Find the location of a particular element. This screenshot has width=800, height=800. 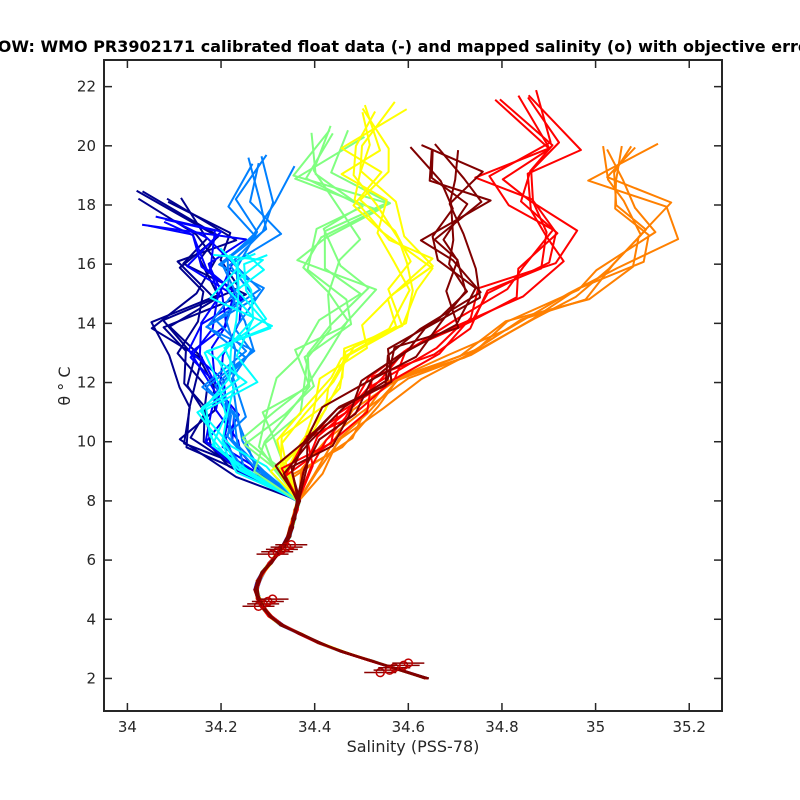

y-tick-label-10: 22 is located at coordinates (86, 87).